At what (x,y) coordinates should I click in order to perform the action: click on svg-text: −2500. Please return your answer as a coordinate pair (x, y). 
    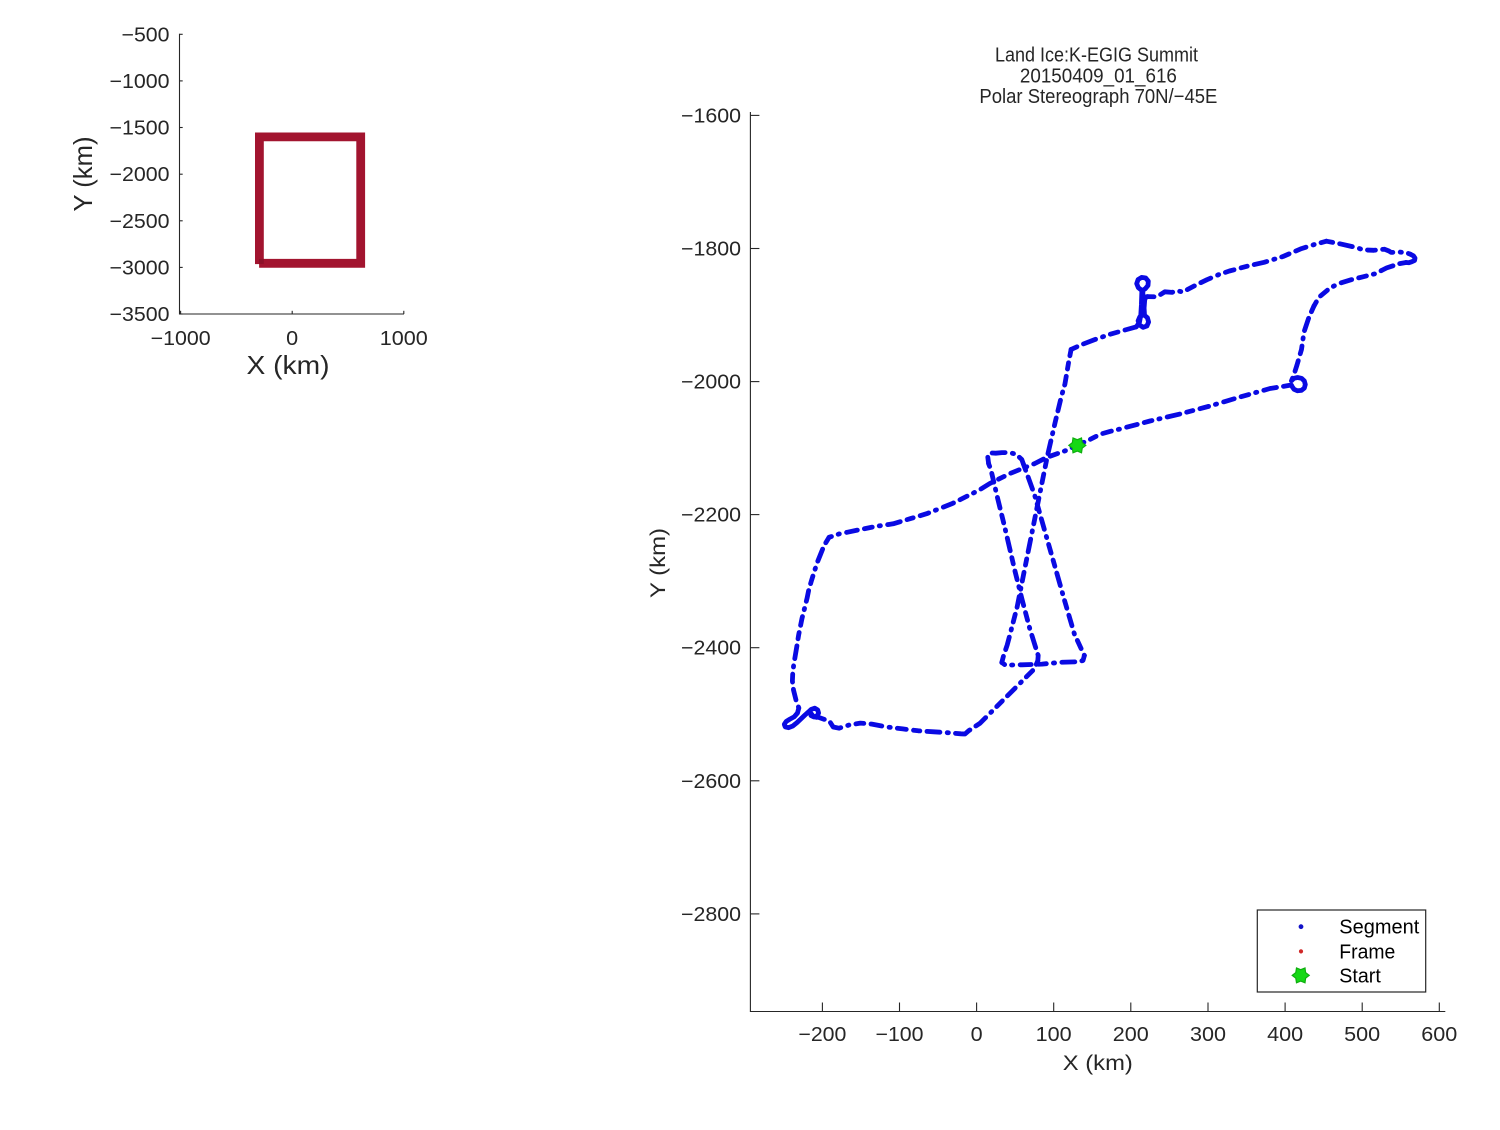
    Looking at the image, I should click on (140, 222).